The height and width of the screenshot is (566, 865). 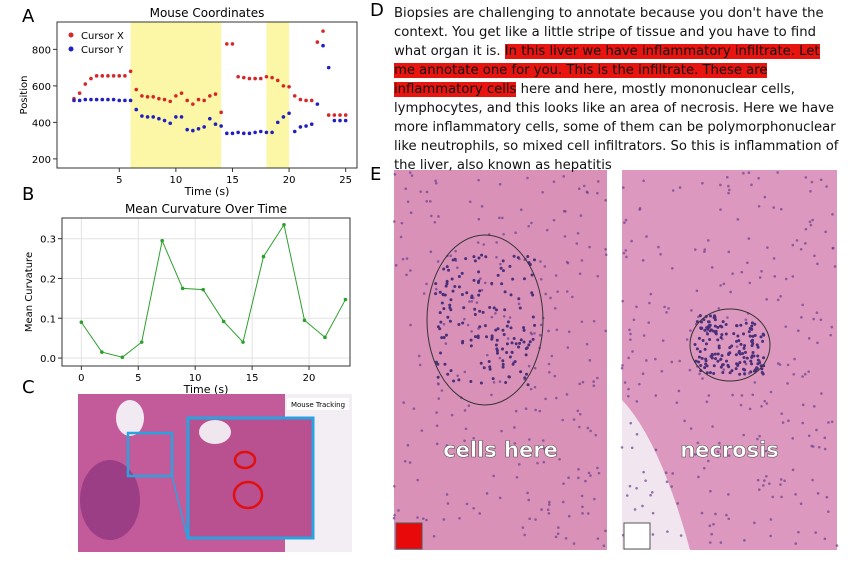 What do you see at coordinates (213, 290) in the screenshot?
I see `data-line` at bounding box center [213, 290].